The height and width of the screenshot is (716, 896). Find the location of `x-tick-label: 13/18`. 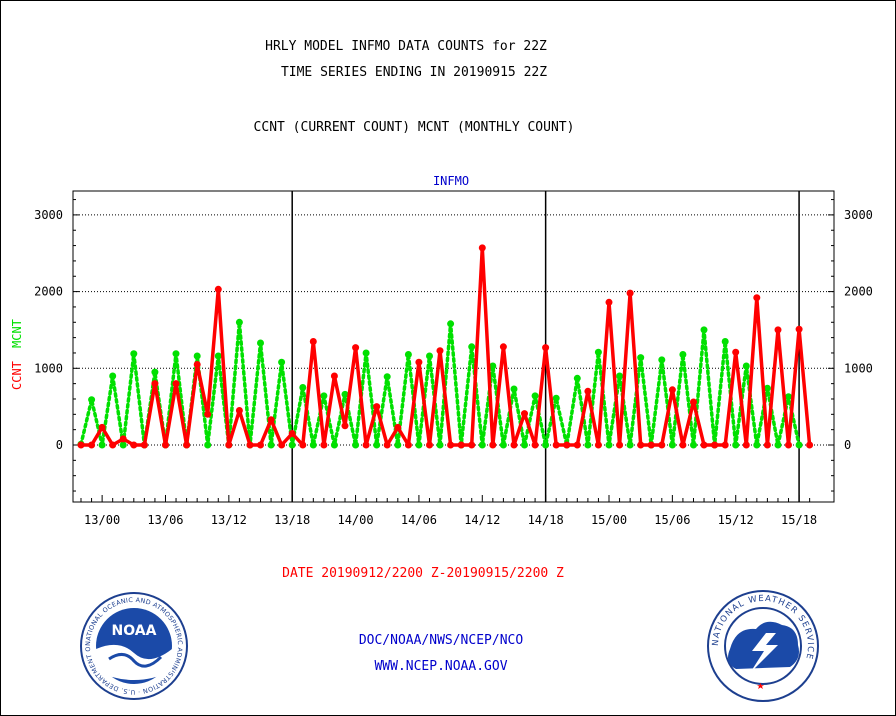

x-tick-label: 13/18 is located at coordinates (292, 520).